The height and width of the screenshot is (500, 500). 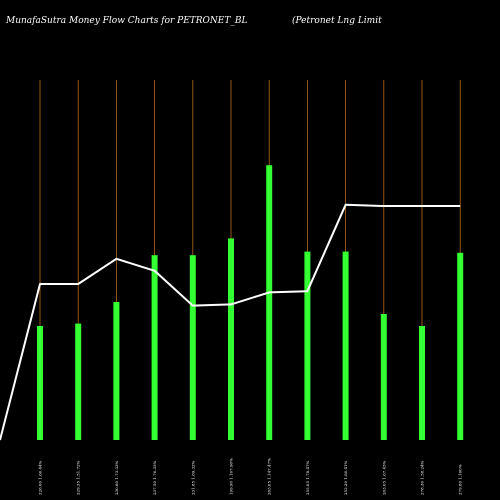 I want to click on chart-subtitle: (Petronet Lng Limit, so click(x=337, y=20).